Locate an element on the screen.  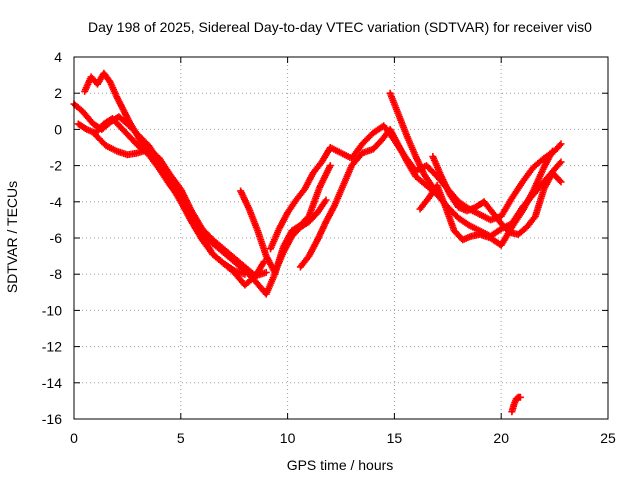
y-tick-label: -14 is located at coordinates (52, 383).